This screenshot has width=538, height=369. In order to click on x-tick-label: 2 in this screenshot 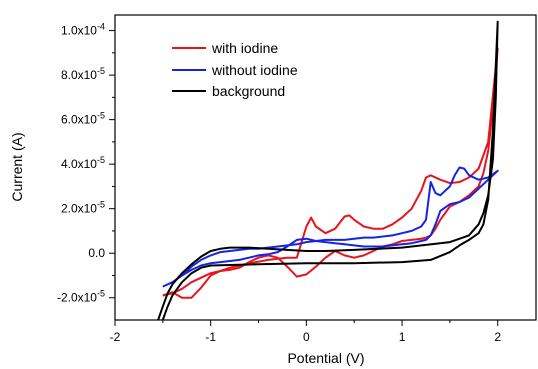, I will do `click(497, 337)`.